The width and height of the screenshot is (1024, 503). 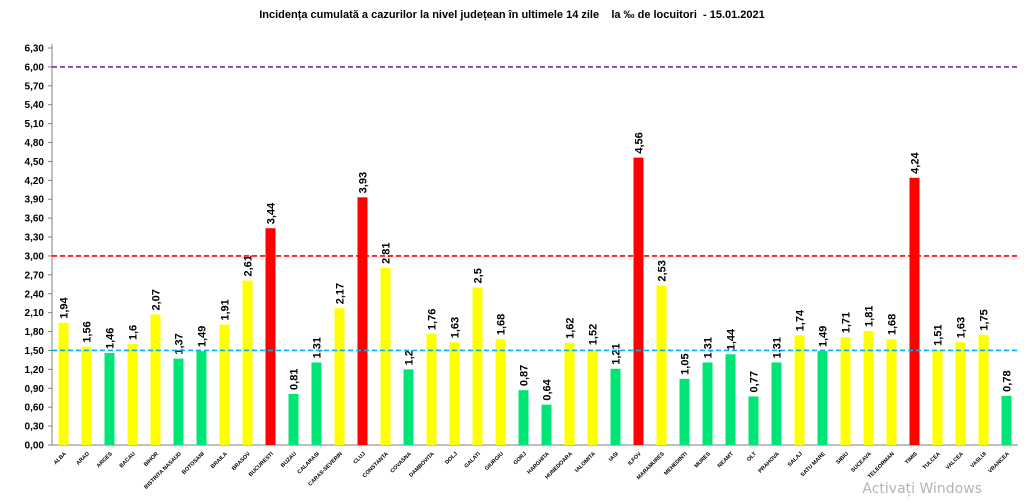 What do you see at coordinates (979, 460) in the screenshot?
I see `x-tick-label: VASLUI` at bounding box center [979, 460].